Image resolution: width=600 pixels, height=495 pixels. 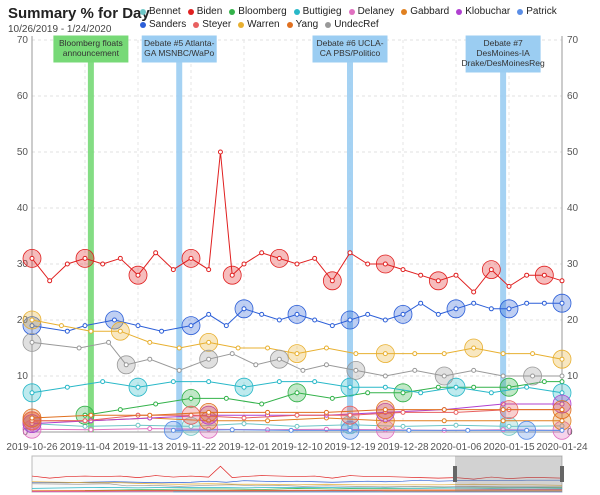 I want to click on legend-item-delaney: Delaney, so click(x=371, y=12).